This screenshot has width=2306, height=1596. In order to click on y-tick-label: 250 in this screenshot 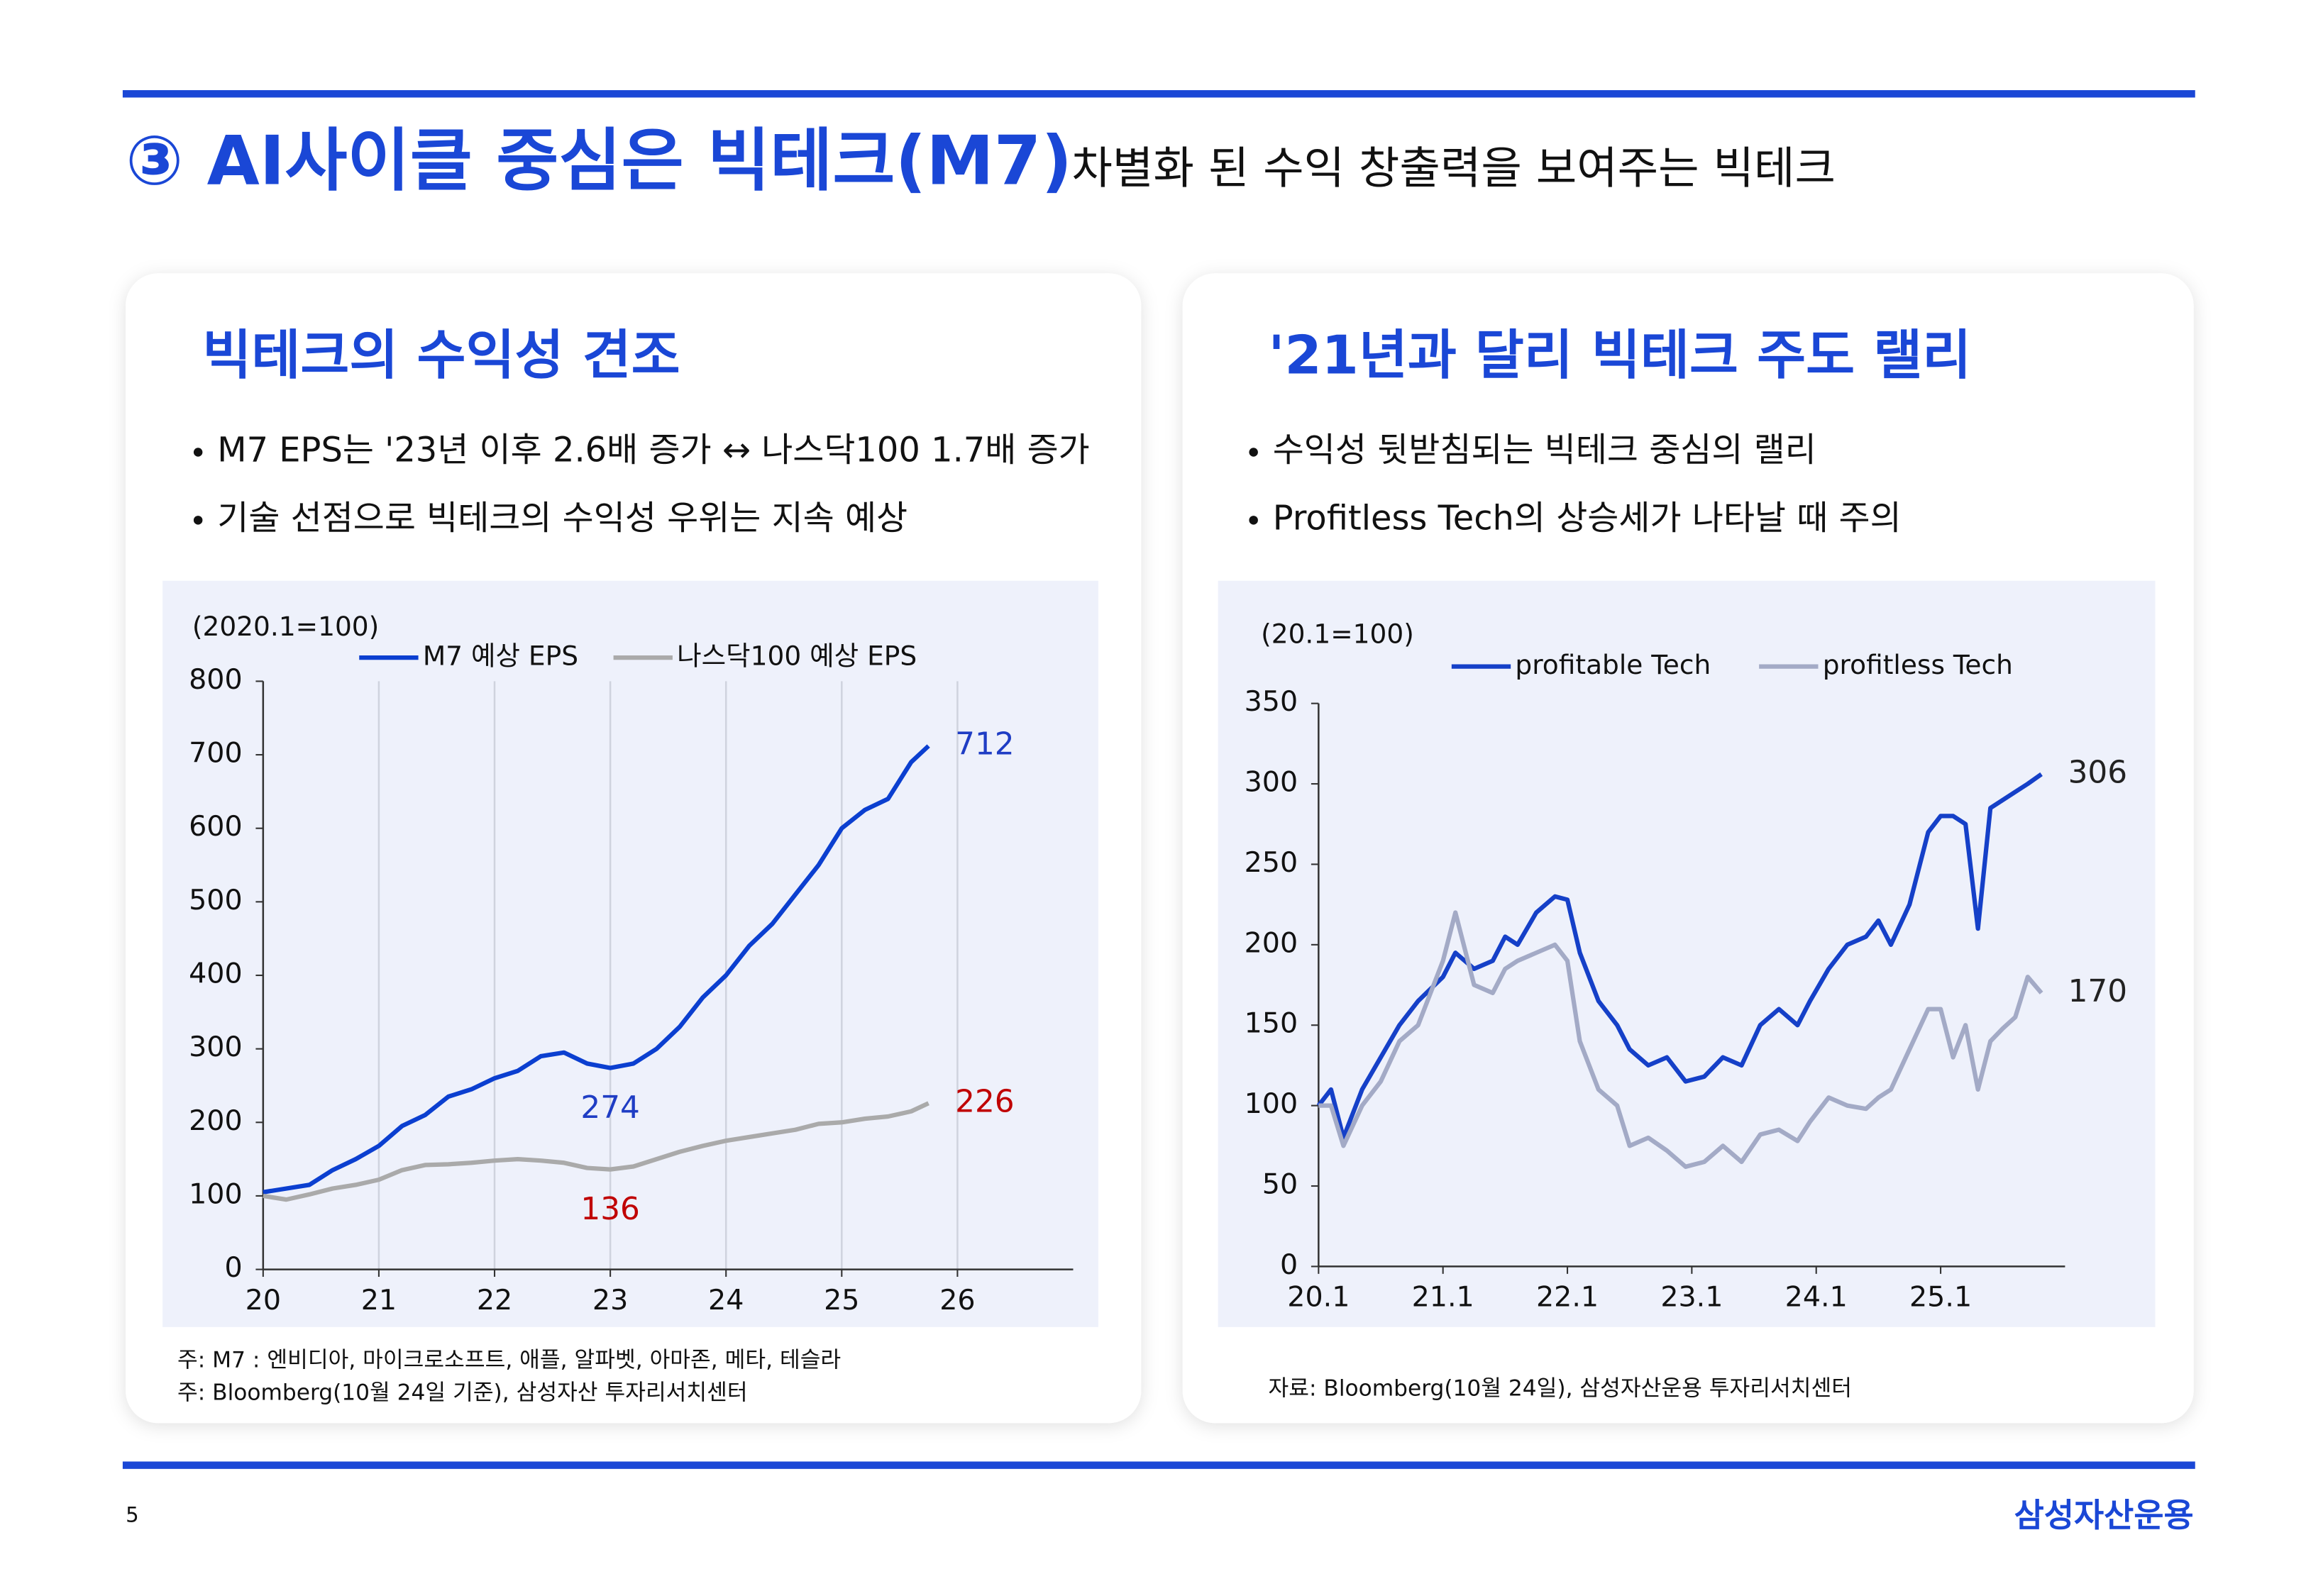, I will do `click(1271, 863)`.